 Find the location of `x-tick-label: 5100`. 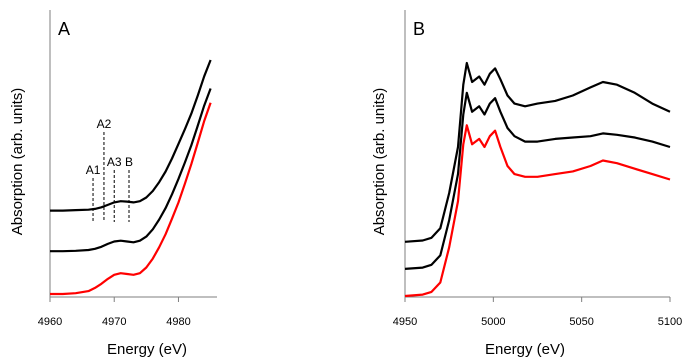

x-tick-label: 5100 is located at coordinates (670, 322).